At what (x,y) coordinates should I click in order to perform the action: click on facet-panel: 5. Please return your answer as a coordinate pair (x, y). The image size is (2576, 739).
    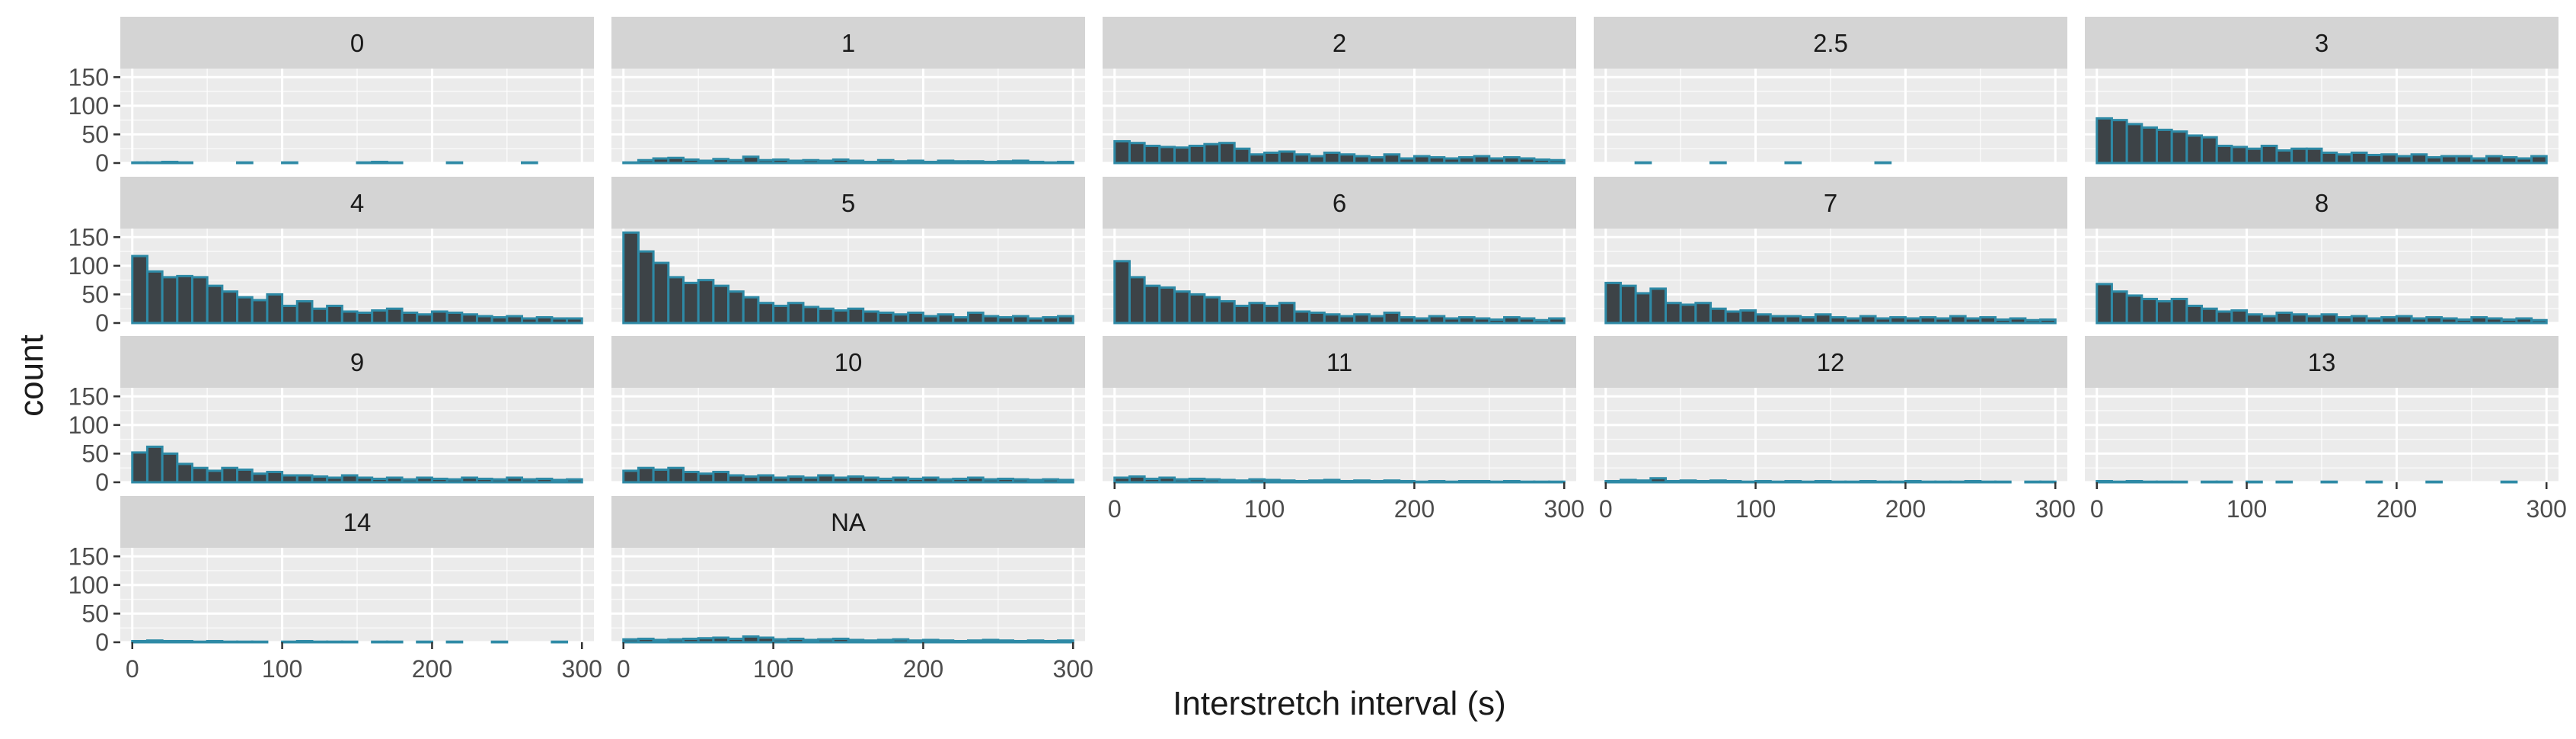
    Looking at the image, I should click on (848, 251).